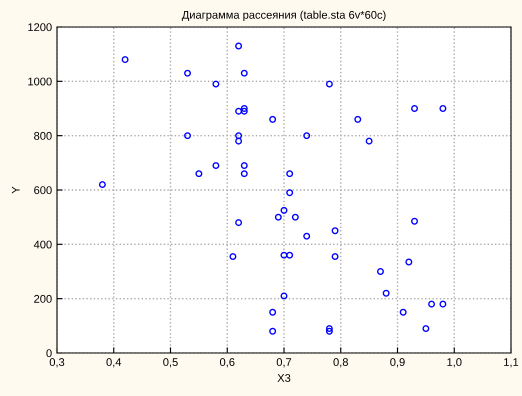  Describe the element at coordinates (170, 363) in the screenshot. I see `x-tick-label: 0,5` at that location.